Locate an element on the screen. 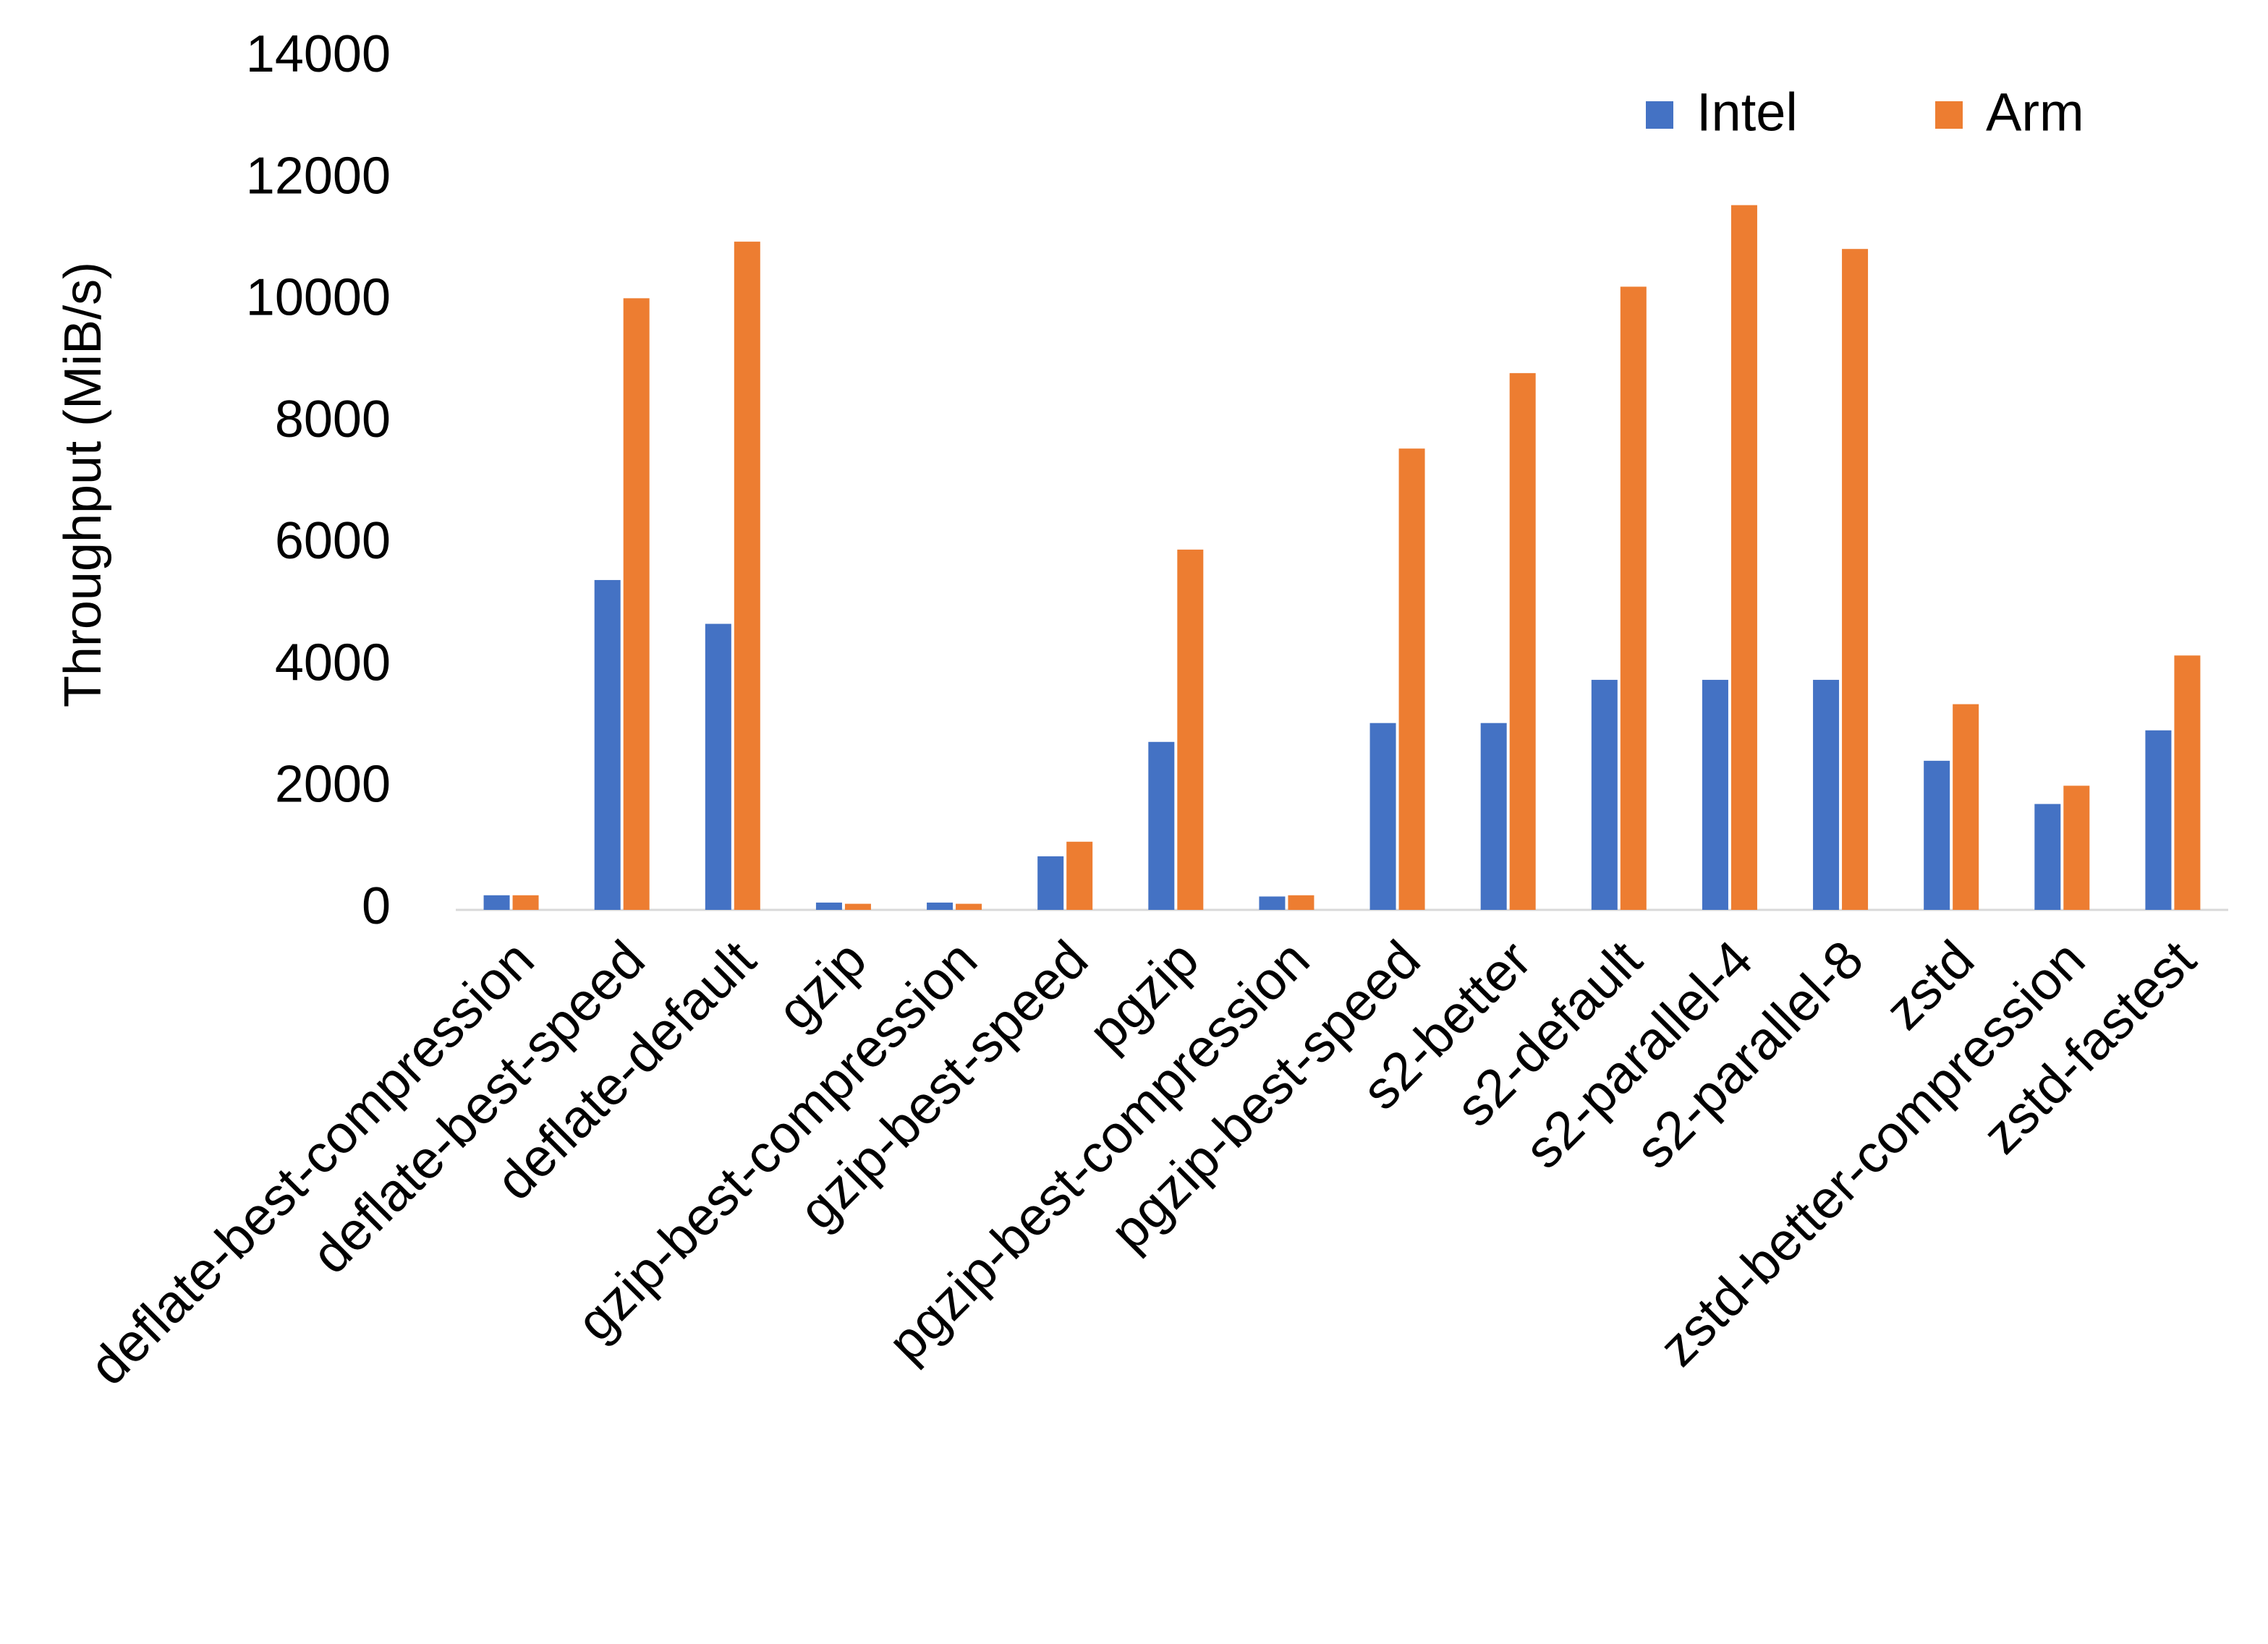  y-tick-label: 14000 is located at coordinates (318, 54).